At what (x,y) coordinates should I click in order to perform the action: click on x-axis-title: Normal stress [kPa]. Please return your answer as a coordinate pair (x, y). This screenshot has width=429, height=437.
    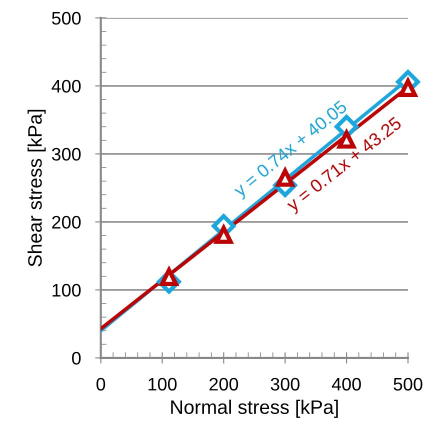
    Looking at the image, I should click on (254, 409).